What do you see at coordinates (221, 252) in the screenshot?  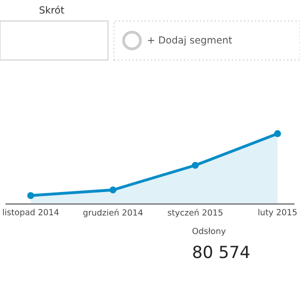 I see `text: 80 574` at bounding box center [221, 252].